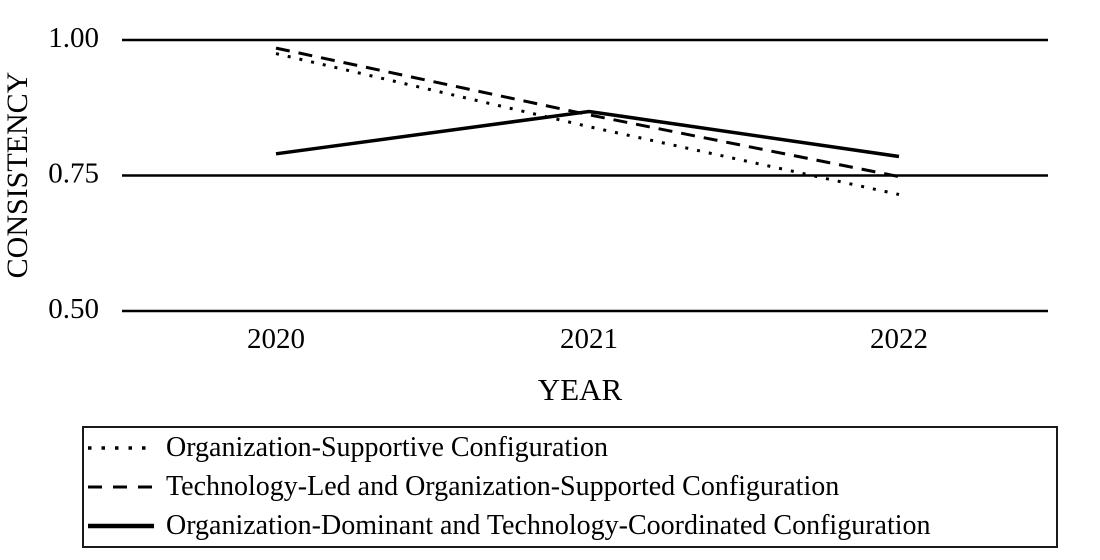  Describe the element at coordinates (73, 38) in the screenshot. I see `y-tick-label: 1.00` at that location.